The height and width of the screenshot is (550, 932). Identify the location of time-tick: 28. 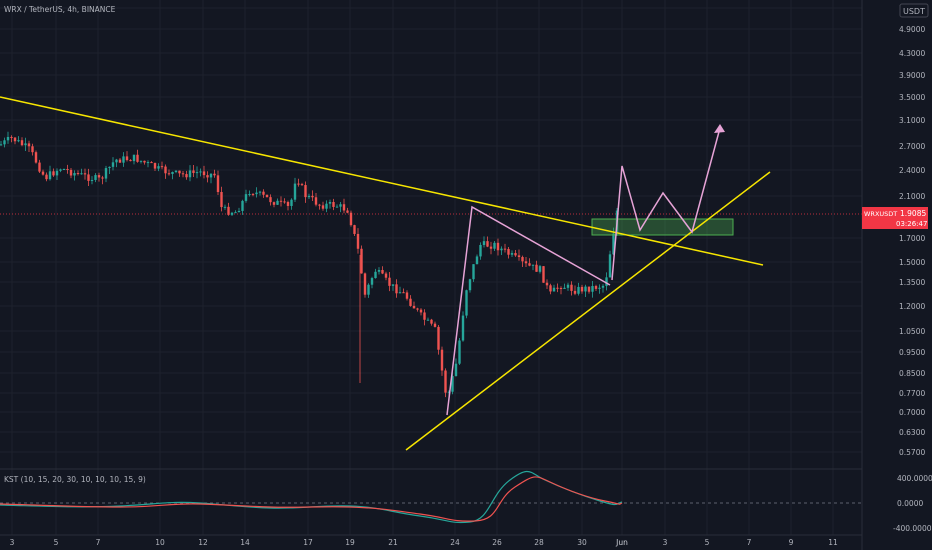
(539, 542).